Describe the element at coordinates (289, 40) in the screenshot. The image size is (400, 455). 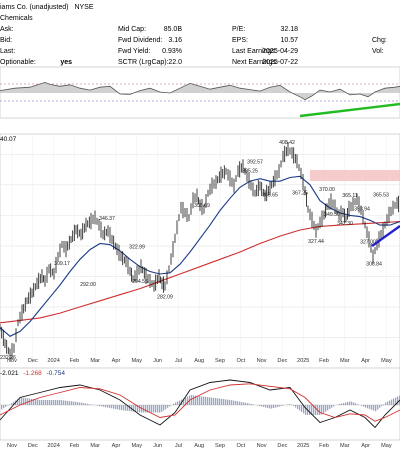
I see `header-right-value-1: 10.57` at that location.